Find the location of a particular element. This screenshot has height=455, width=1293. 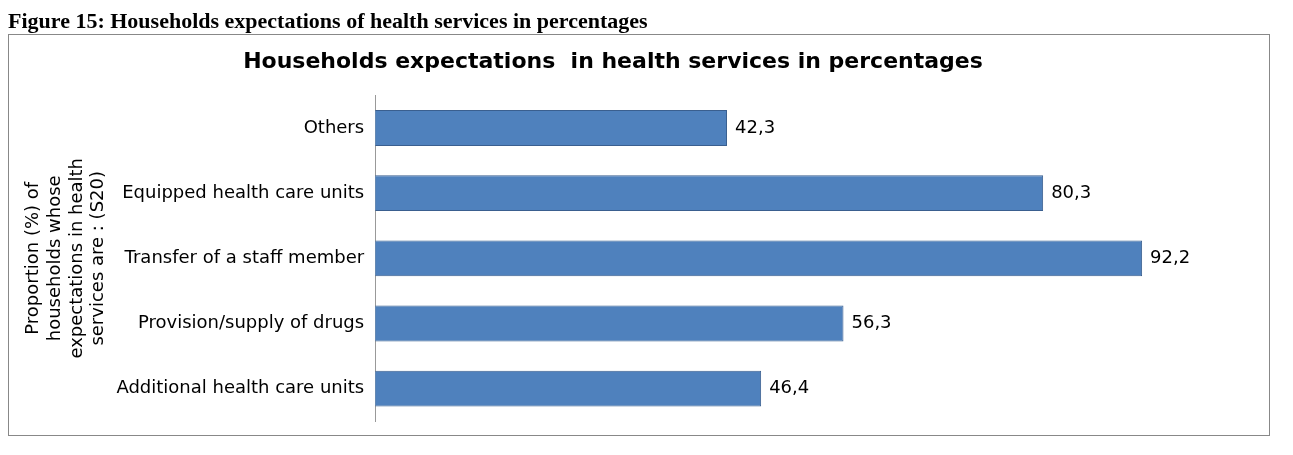

data-label: 92,2 is located at coordinates (1170, 256).